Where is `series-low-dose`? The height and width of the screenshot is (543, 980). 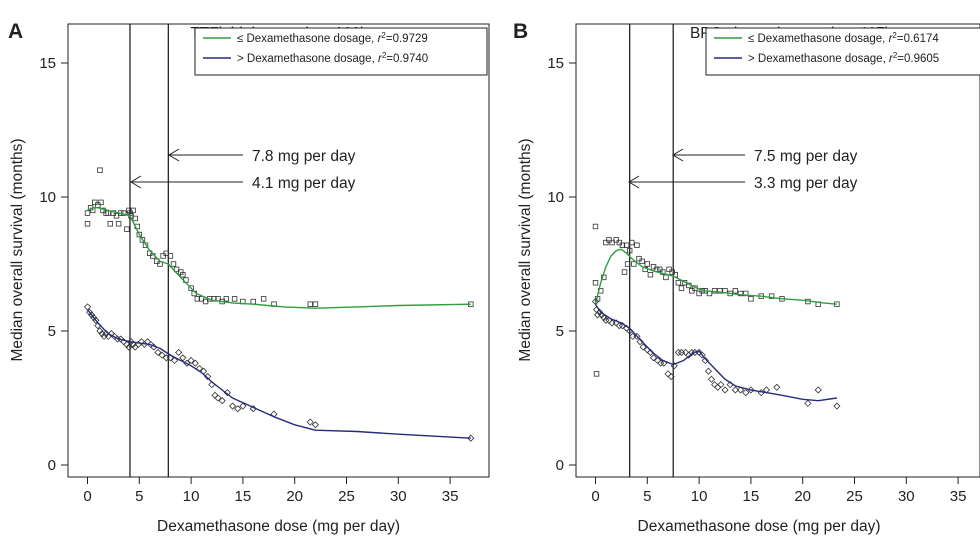
series-low-dose is located at coordinates (716, 300).